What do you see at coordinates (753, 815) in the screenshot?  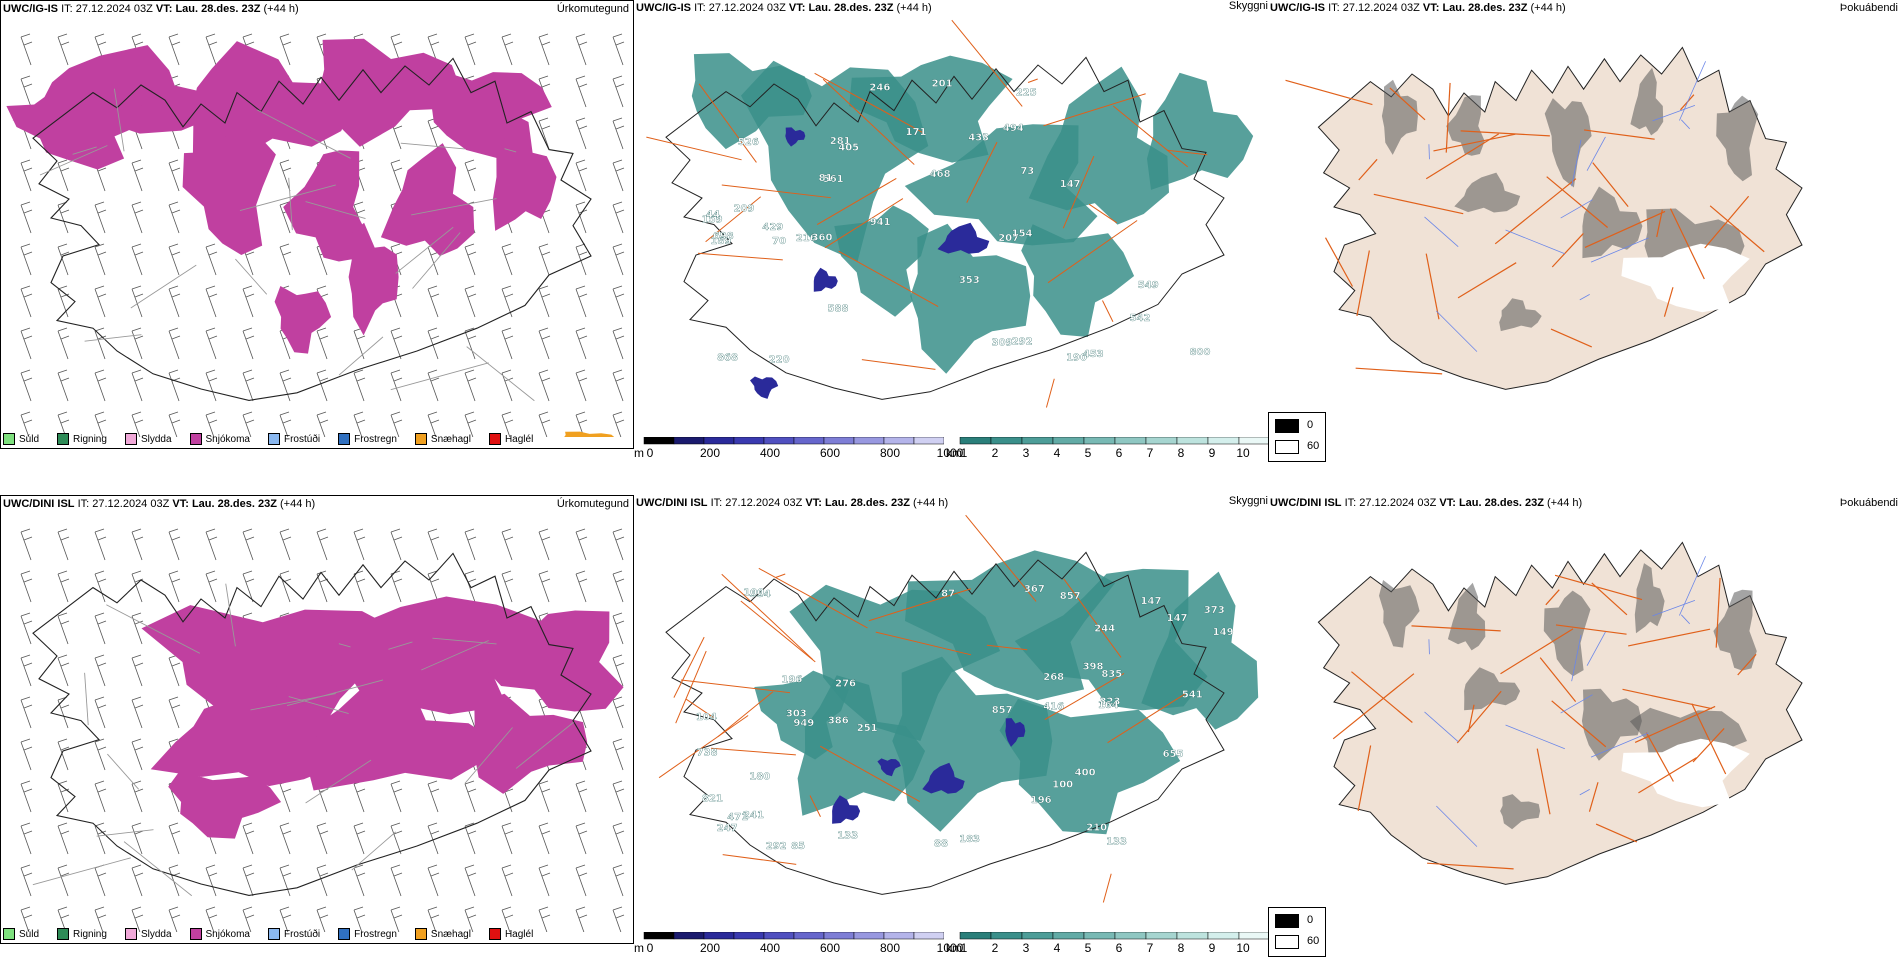 I see `cloud-base-label: 241` at bounding box center [753, 815].